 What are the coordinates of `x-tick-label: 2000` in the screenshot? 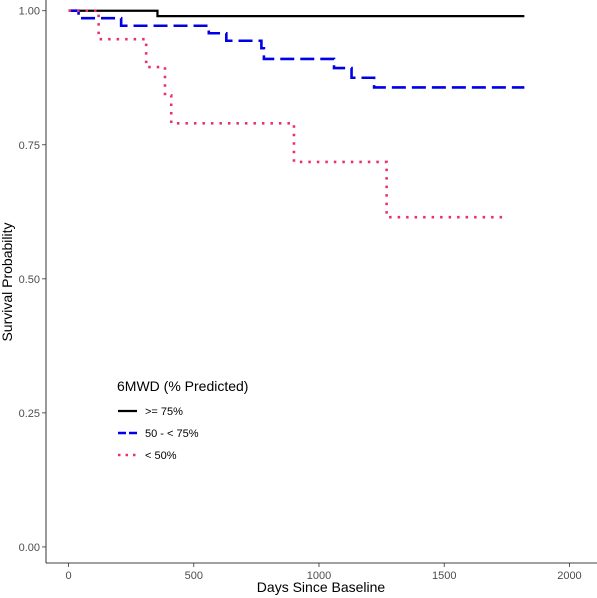 It's located at (569, 576).